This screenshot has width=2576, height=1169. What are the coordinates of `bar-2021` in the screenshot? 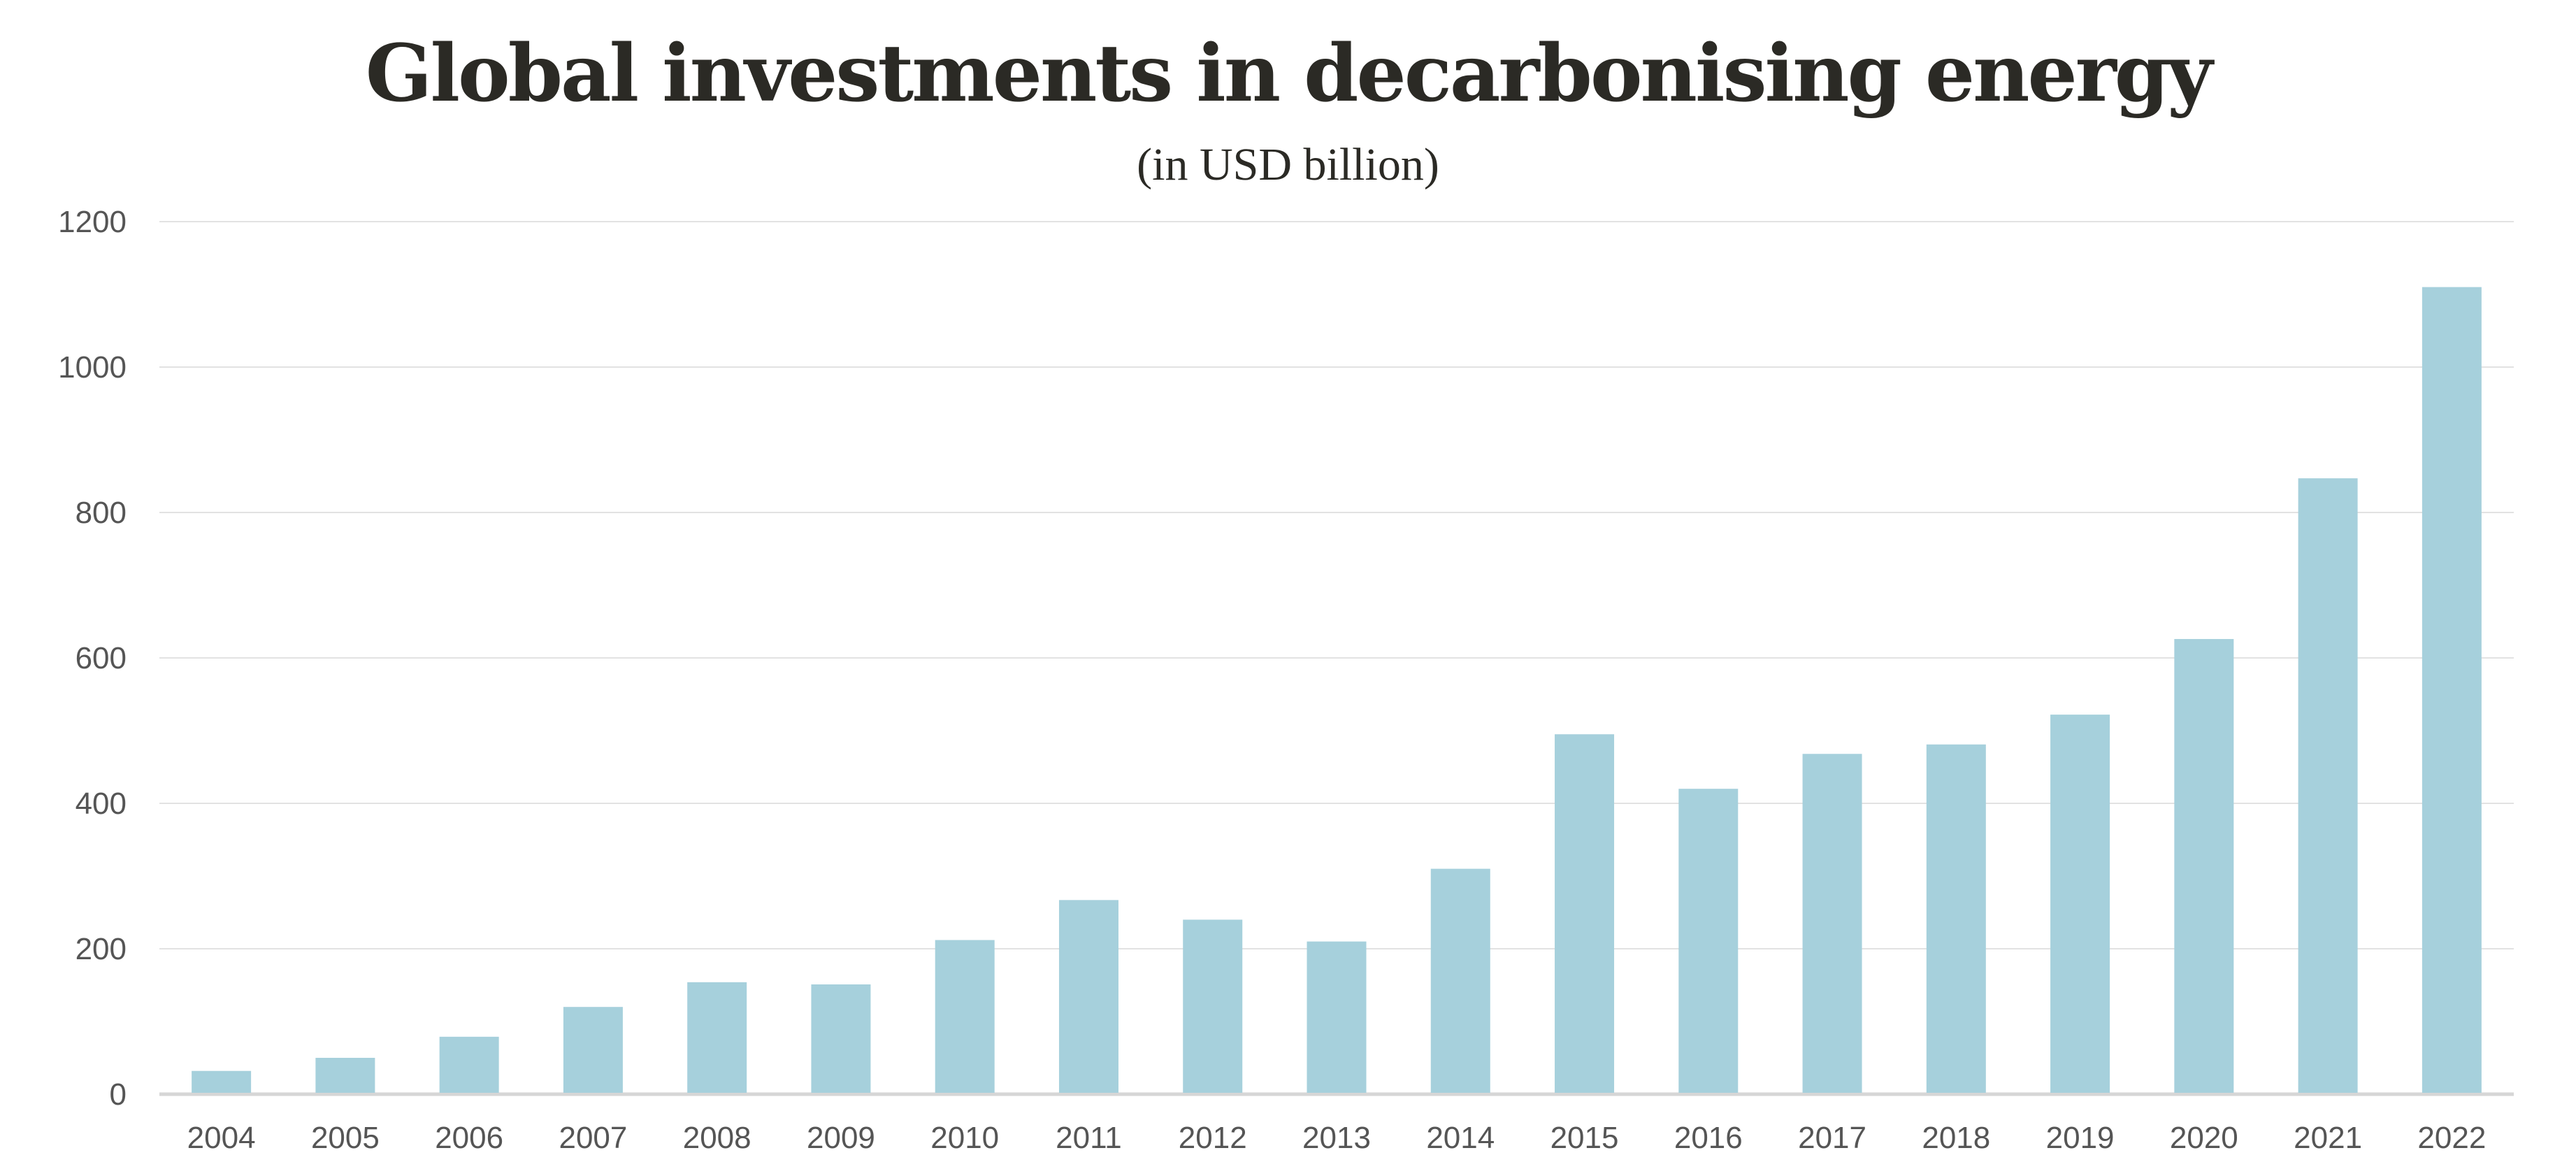 It's located at (2328, 785).